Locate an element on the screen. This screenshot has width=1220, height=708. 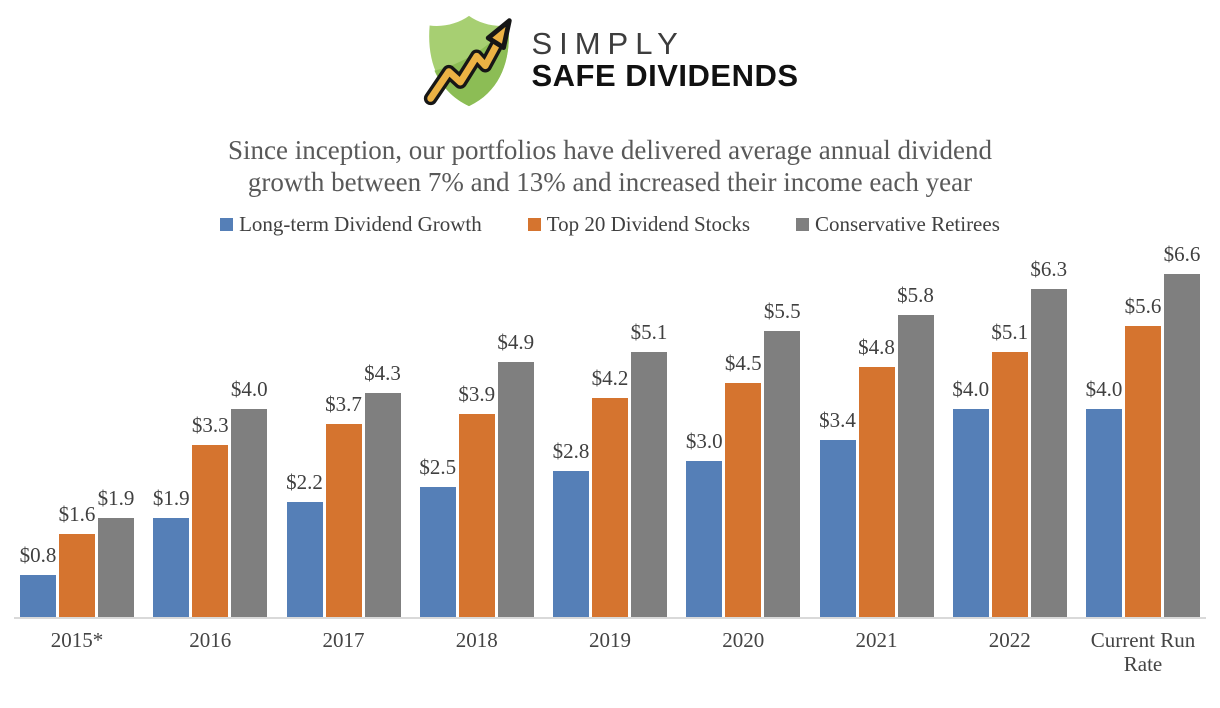
bar-top-20-dividend-stocks: $4.5 is located at coordinates (743, 484).